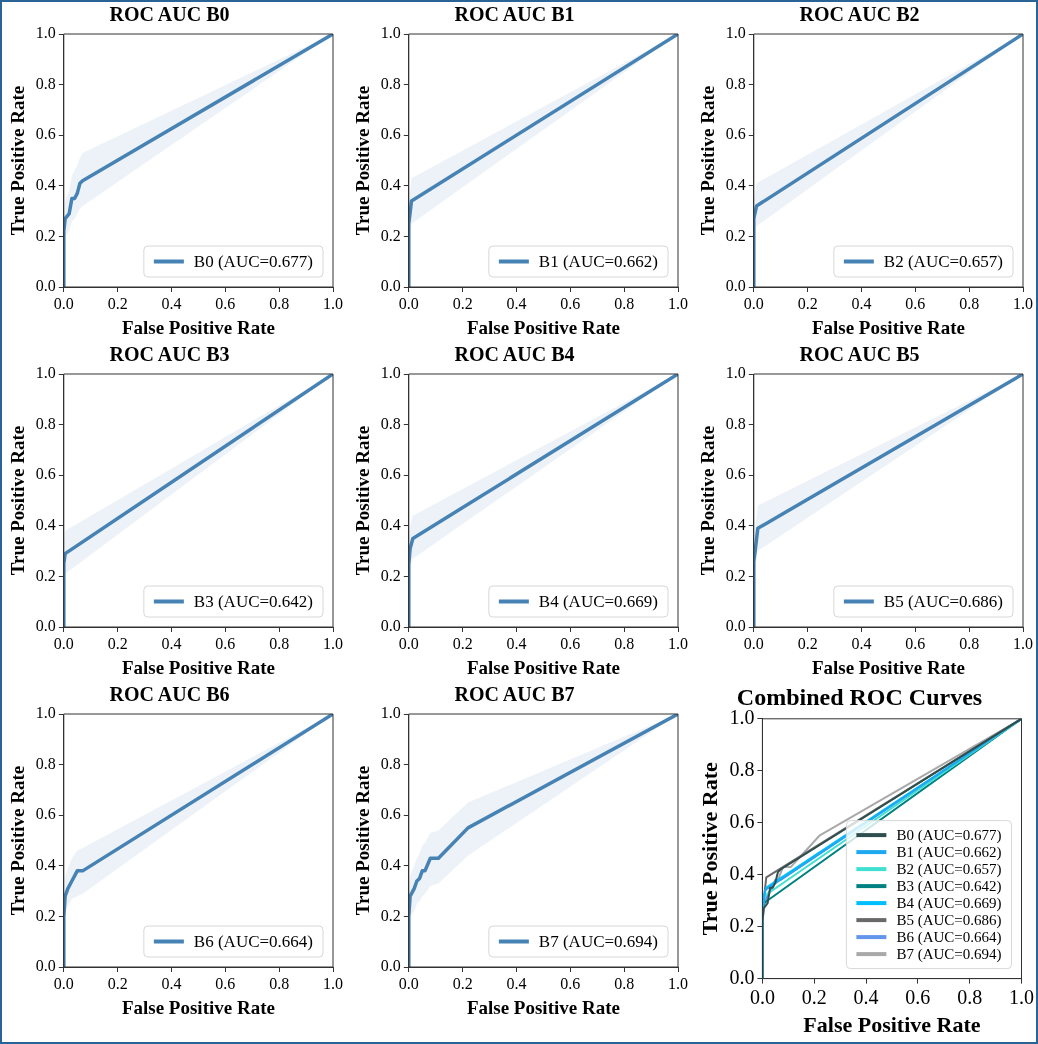 The height and width of the screenshot is (1044, 1038). What do you see at coordinates (169, 14) in the screenshot?
I see `chart-title: ROC AUC B0` at bounding box center [169, 14].